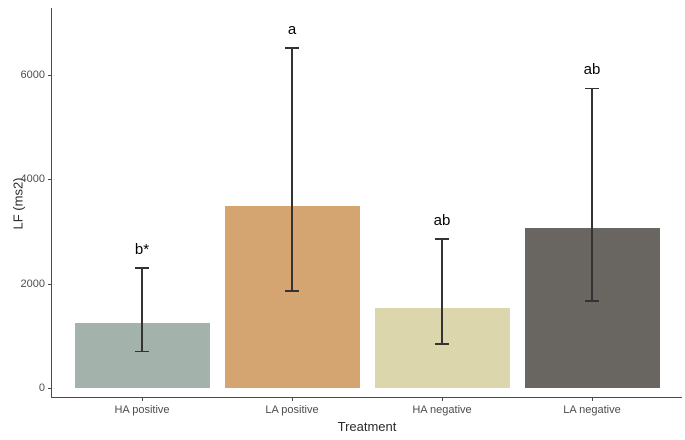 The height and width of the screenshot is (440, 685). I want to click on error-cap-top-la-negative, so click(592, 88).